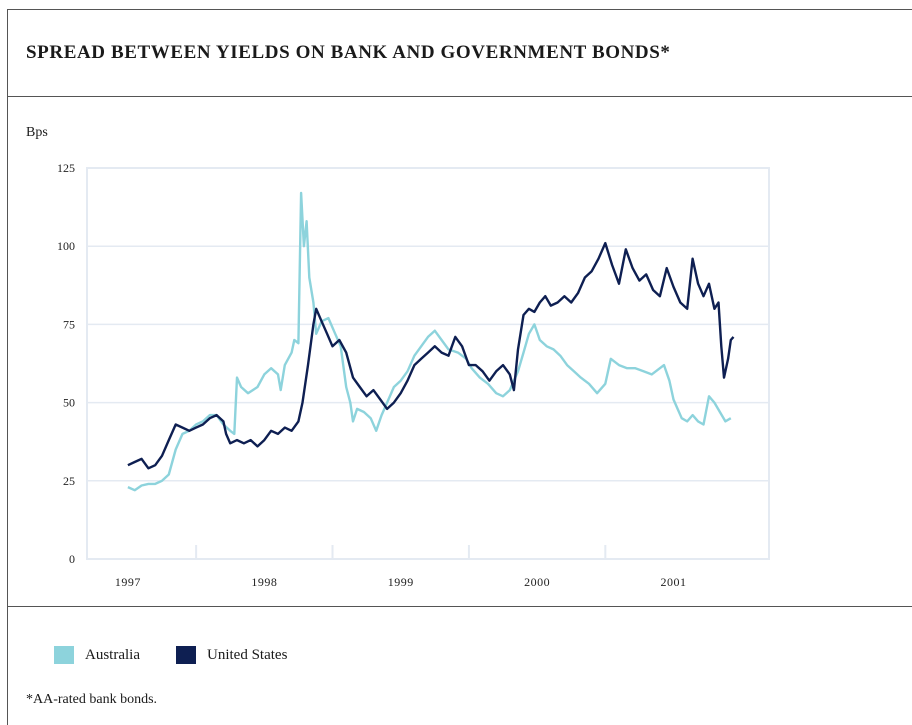  What do you see at coordinates (112, 654) in the screenshot?
I see `legend-label-australia: Australia` at bounding box center [112, 654].